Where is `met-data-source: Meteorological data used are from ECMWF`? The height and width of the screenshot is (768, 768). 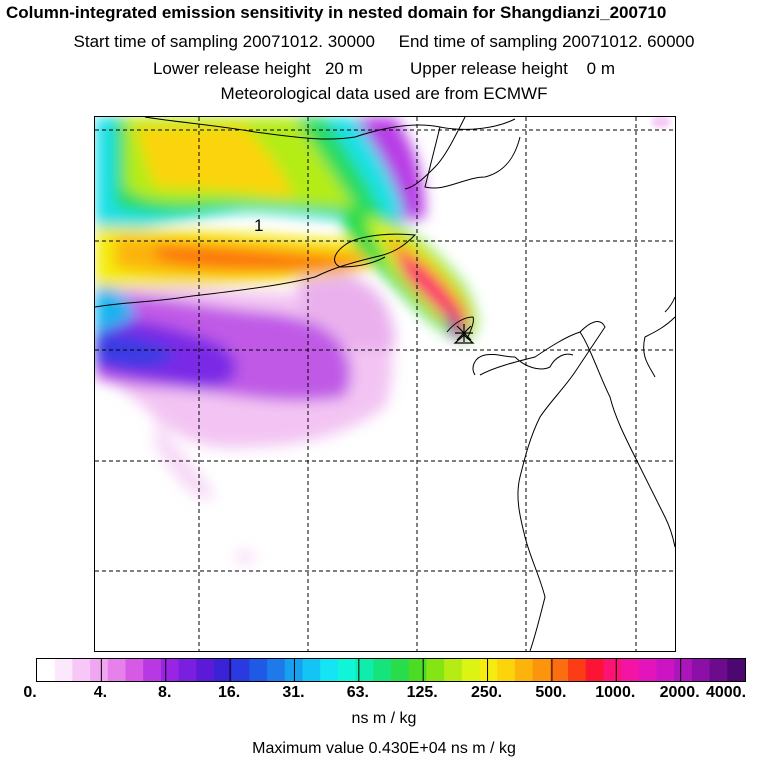
met-data-source: Meteorological data used are from ECMWF is located at coordinates (384, 93).